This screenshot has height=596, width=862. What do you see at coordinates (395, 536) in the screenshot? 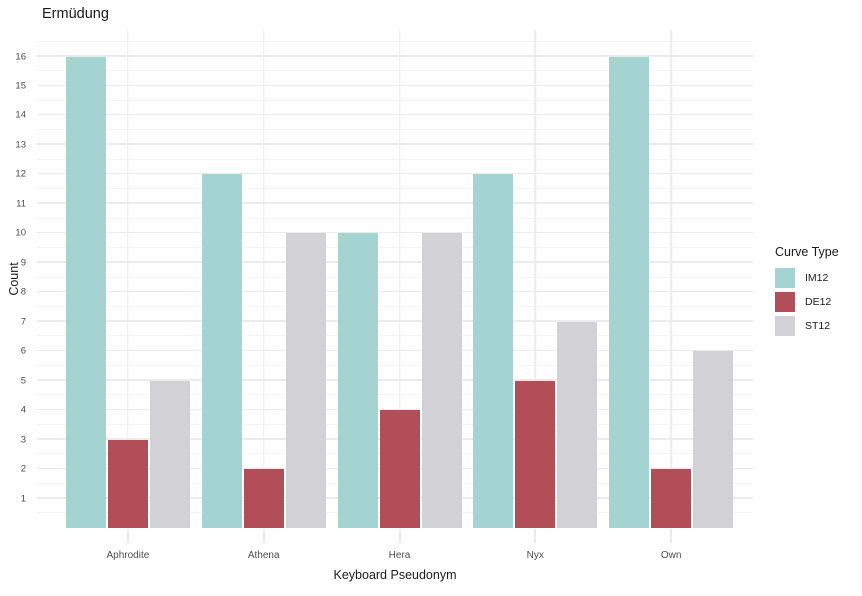
I see `x-axis-ticks` at bounding box center [395, 536].